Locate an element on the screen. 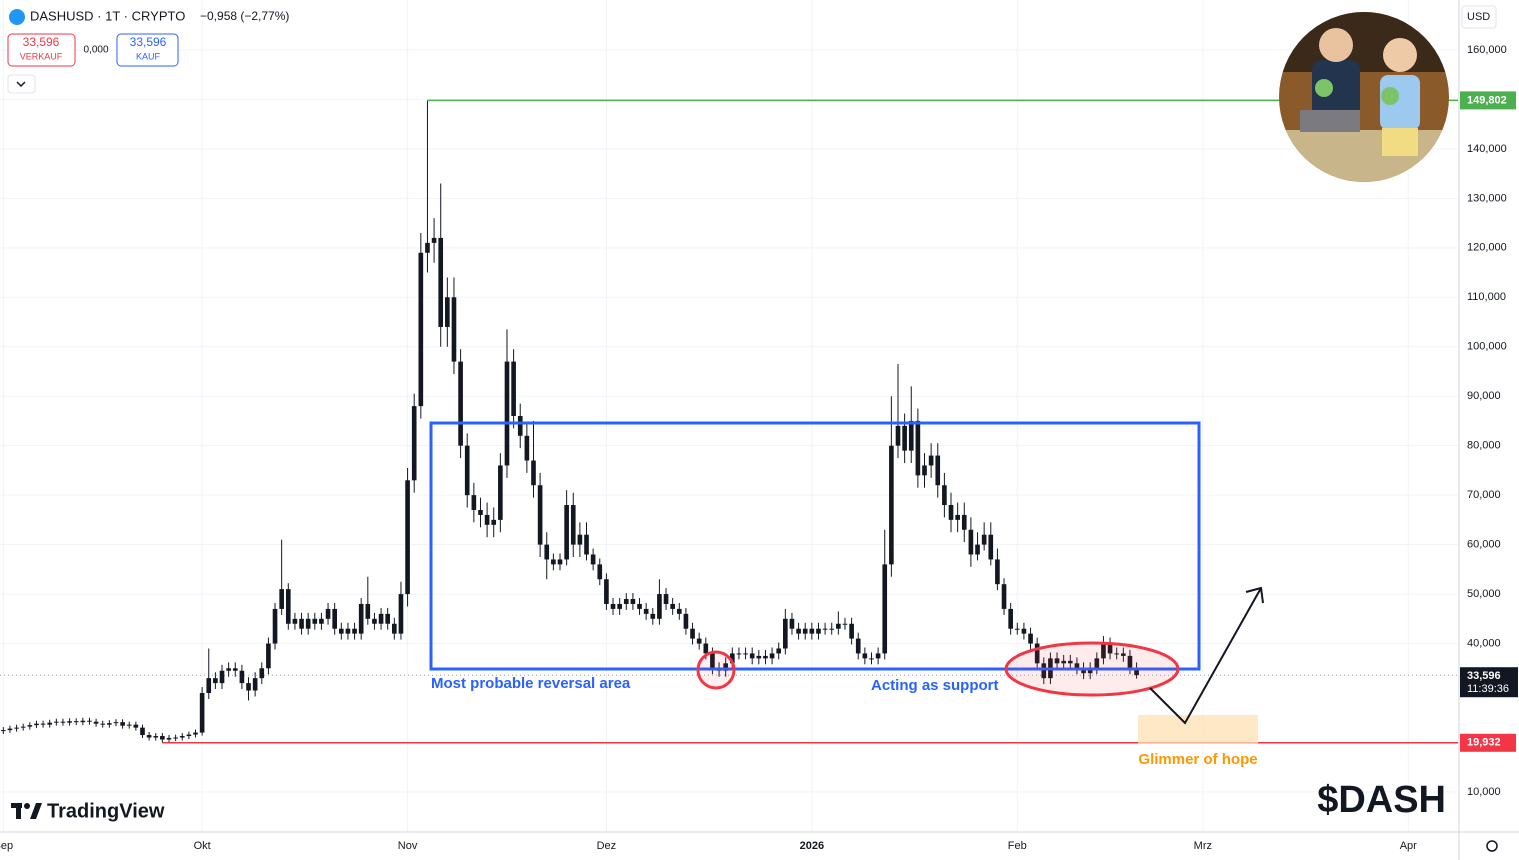 The image size is (1519, 860). y-tick-label: 120,000 is located at coordinates (1487, 248).